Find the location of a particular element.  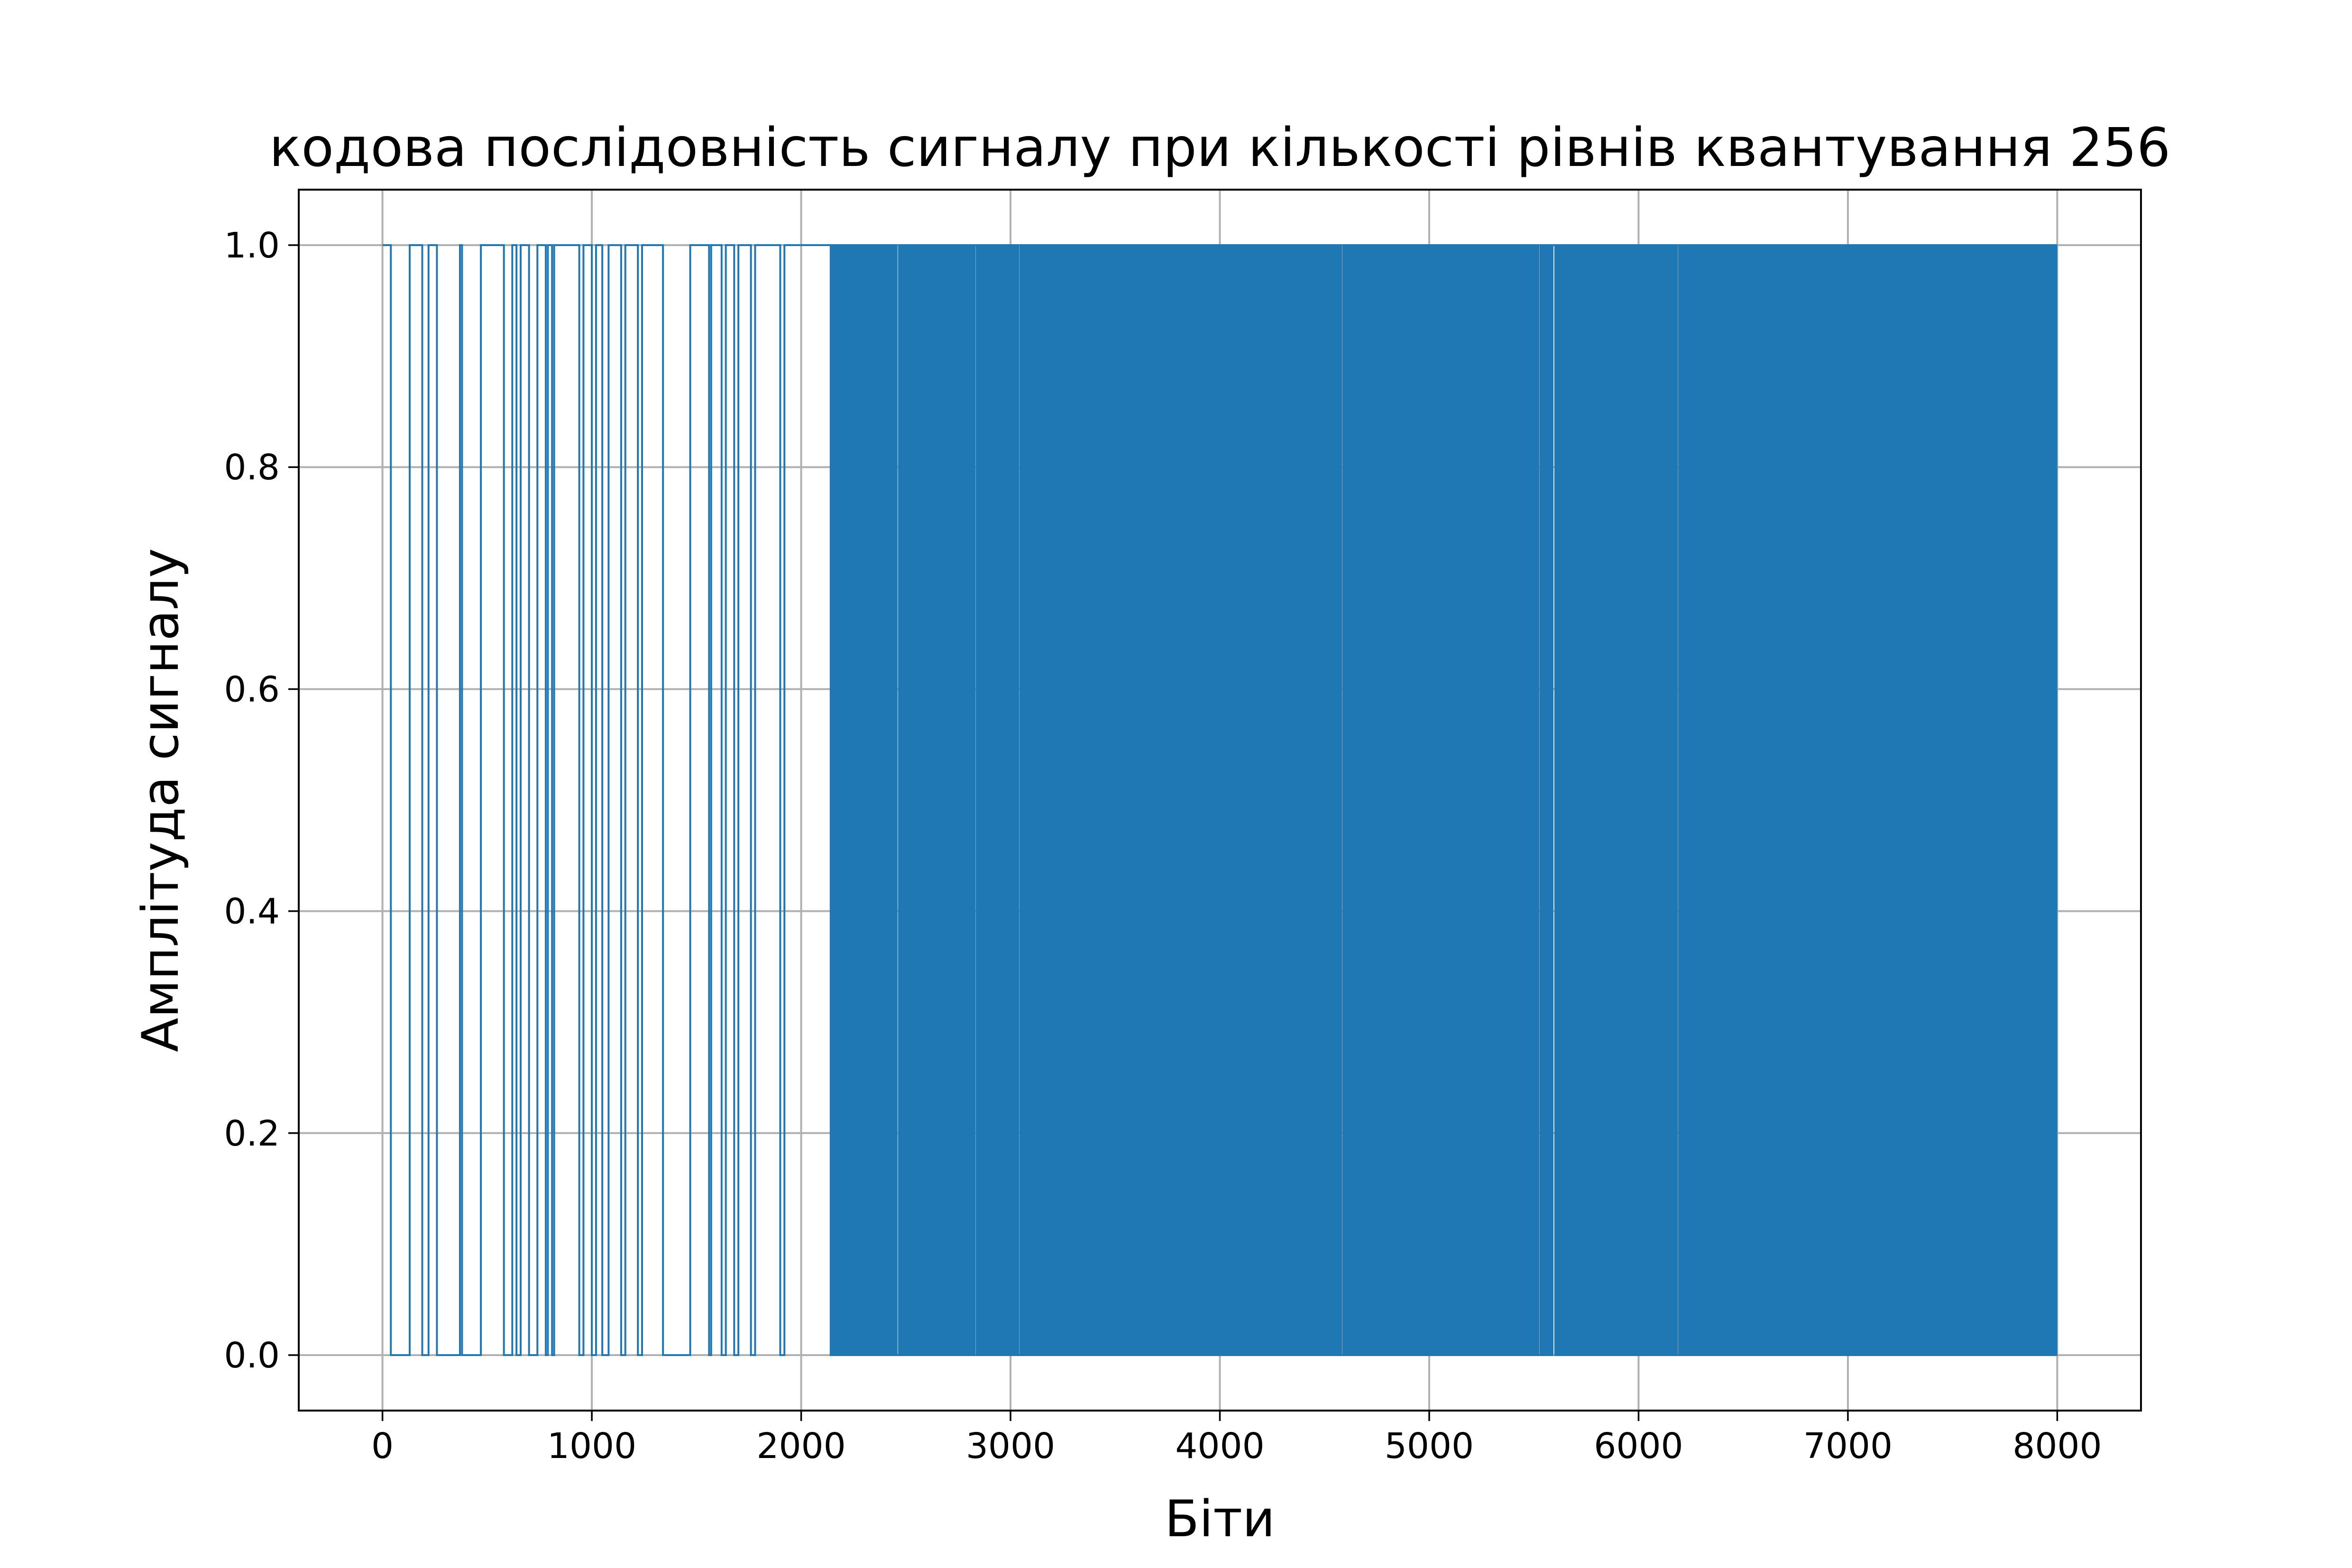

y-tick-label: 0.6 is located at coordinates (252, 689).